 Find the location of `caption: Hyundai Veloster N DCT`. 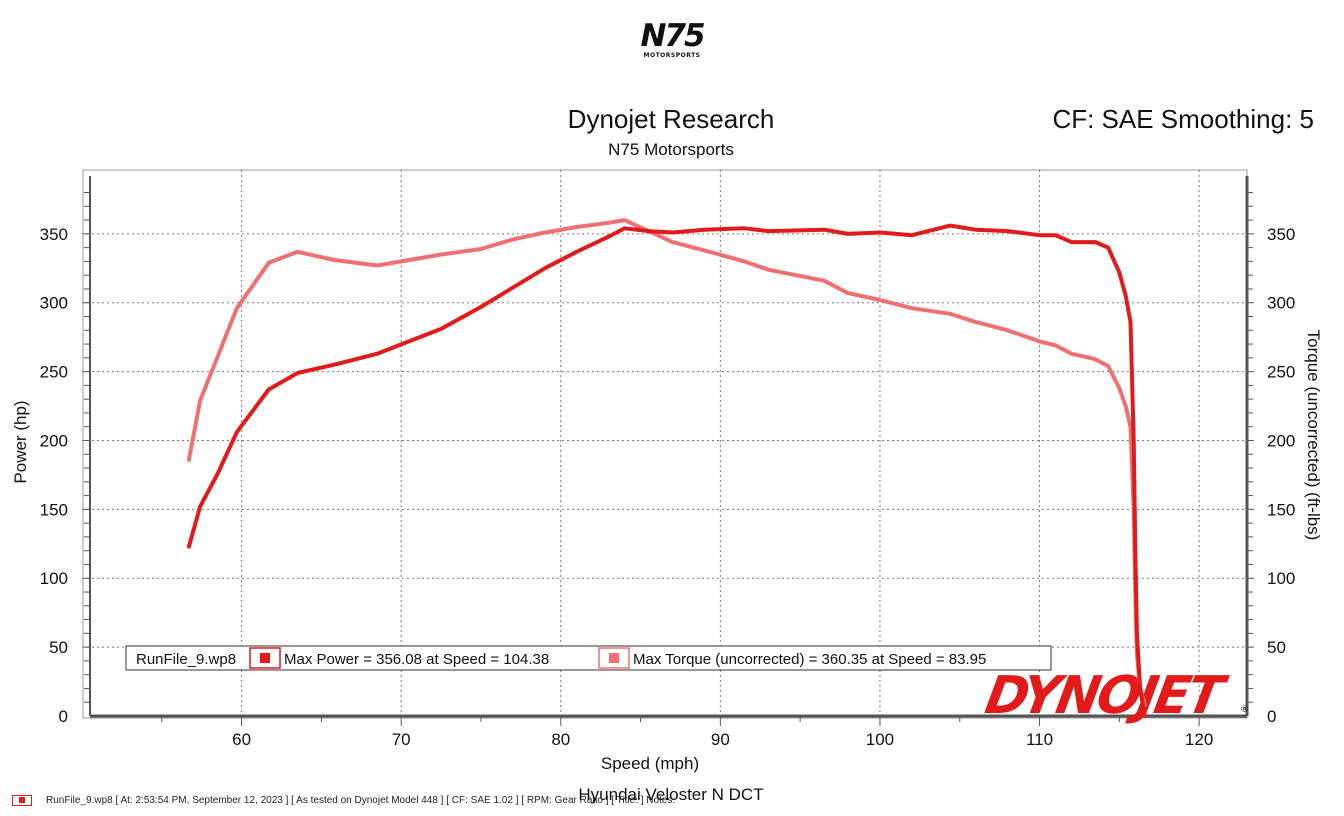

caption: Hyundai Veloster N DCT is located at coordinates (670, 794).